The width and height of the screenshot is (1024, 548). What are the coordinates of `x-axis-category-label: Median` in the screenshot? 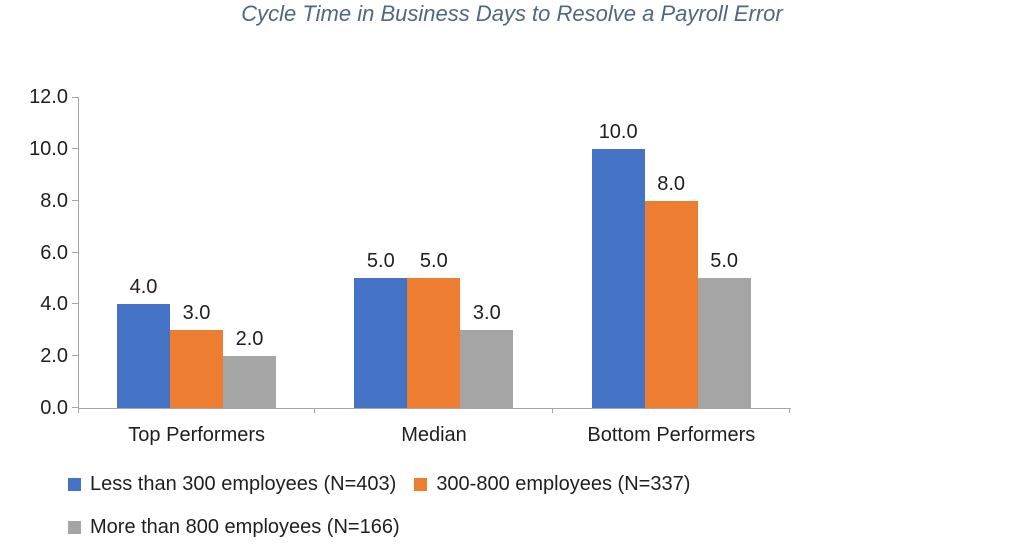 It's located at (434, 435).